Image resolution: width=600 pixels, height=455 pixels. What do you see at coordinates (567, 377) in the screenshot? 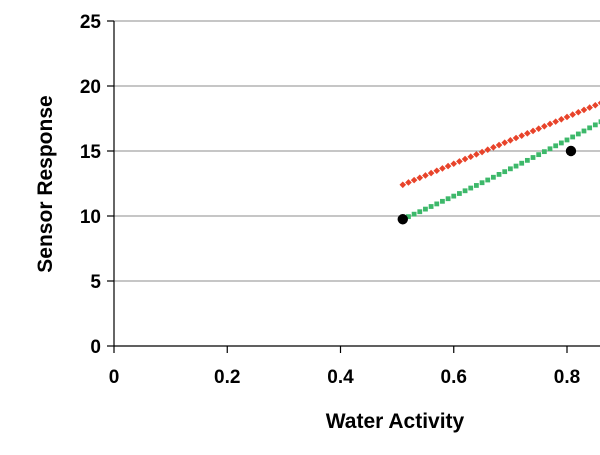
I see `x-tick-label: 0.8` at bounding box center [567, 377].